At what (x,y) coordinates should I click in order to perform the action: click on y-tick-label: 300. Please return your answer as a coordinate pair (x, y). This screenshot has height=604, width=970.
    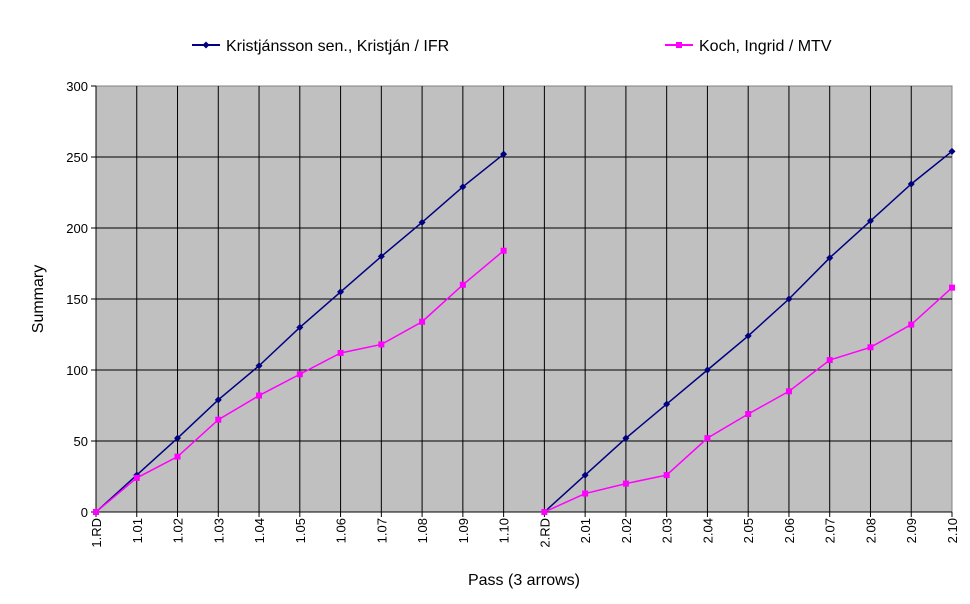
    Looking at the image, I should click on (77, 86).